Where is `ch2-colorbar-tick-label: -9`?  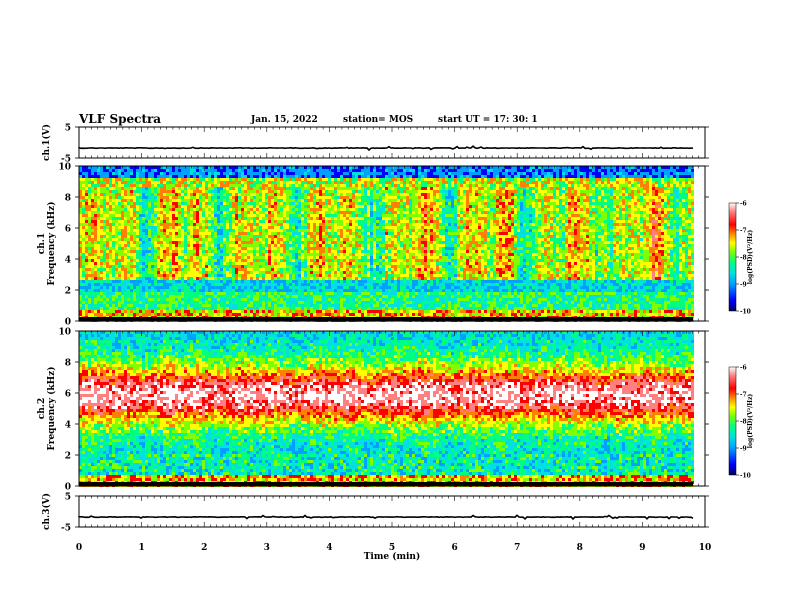
ch2-colorbar-tick-label: -9 is located at coordinates (743, 449).